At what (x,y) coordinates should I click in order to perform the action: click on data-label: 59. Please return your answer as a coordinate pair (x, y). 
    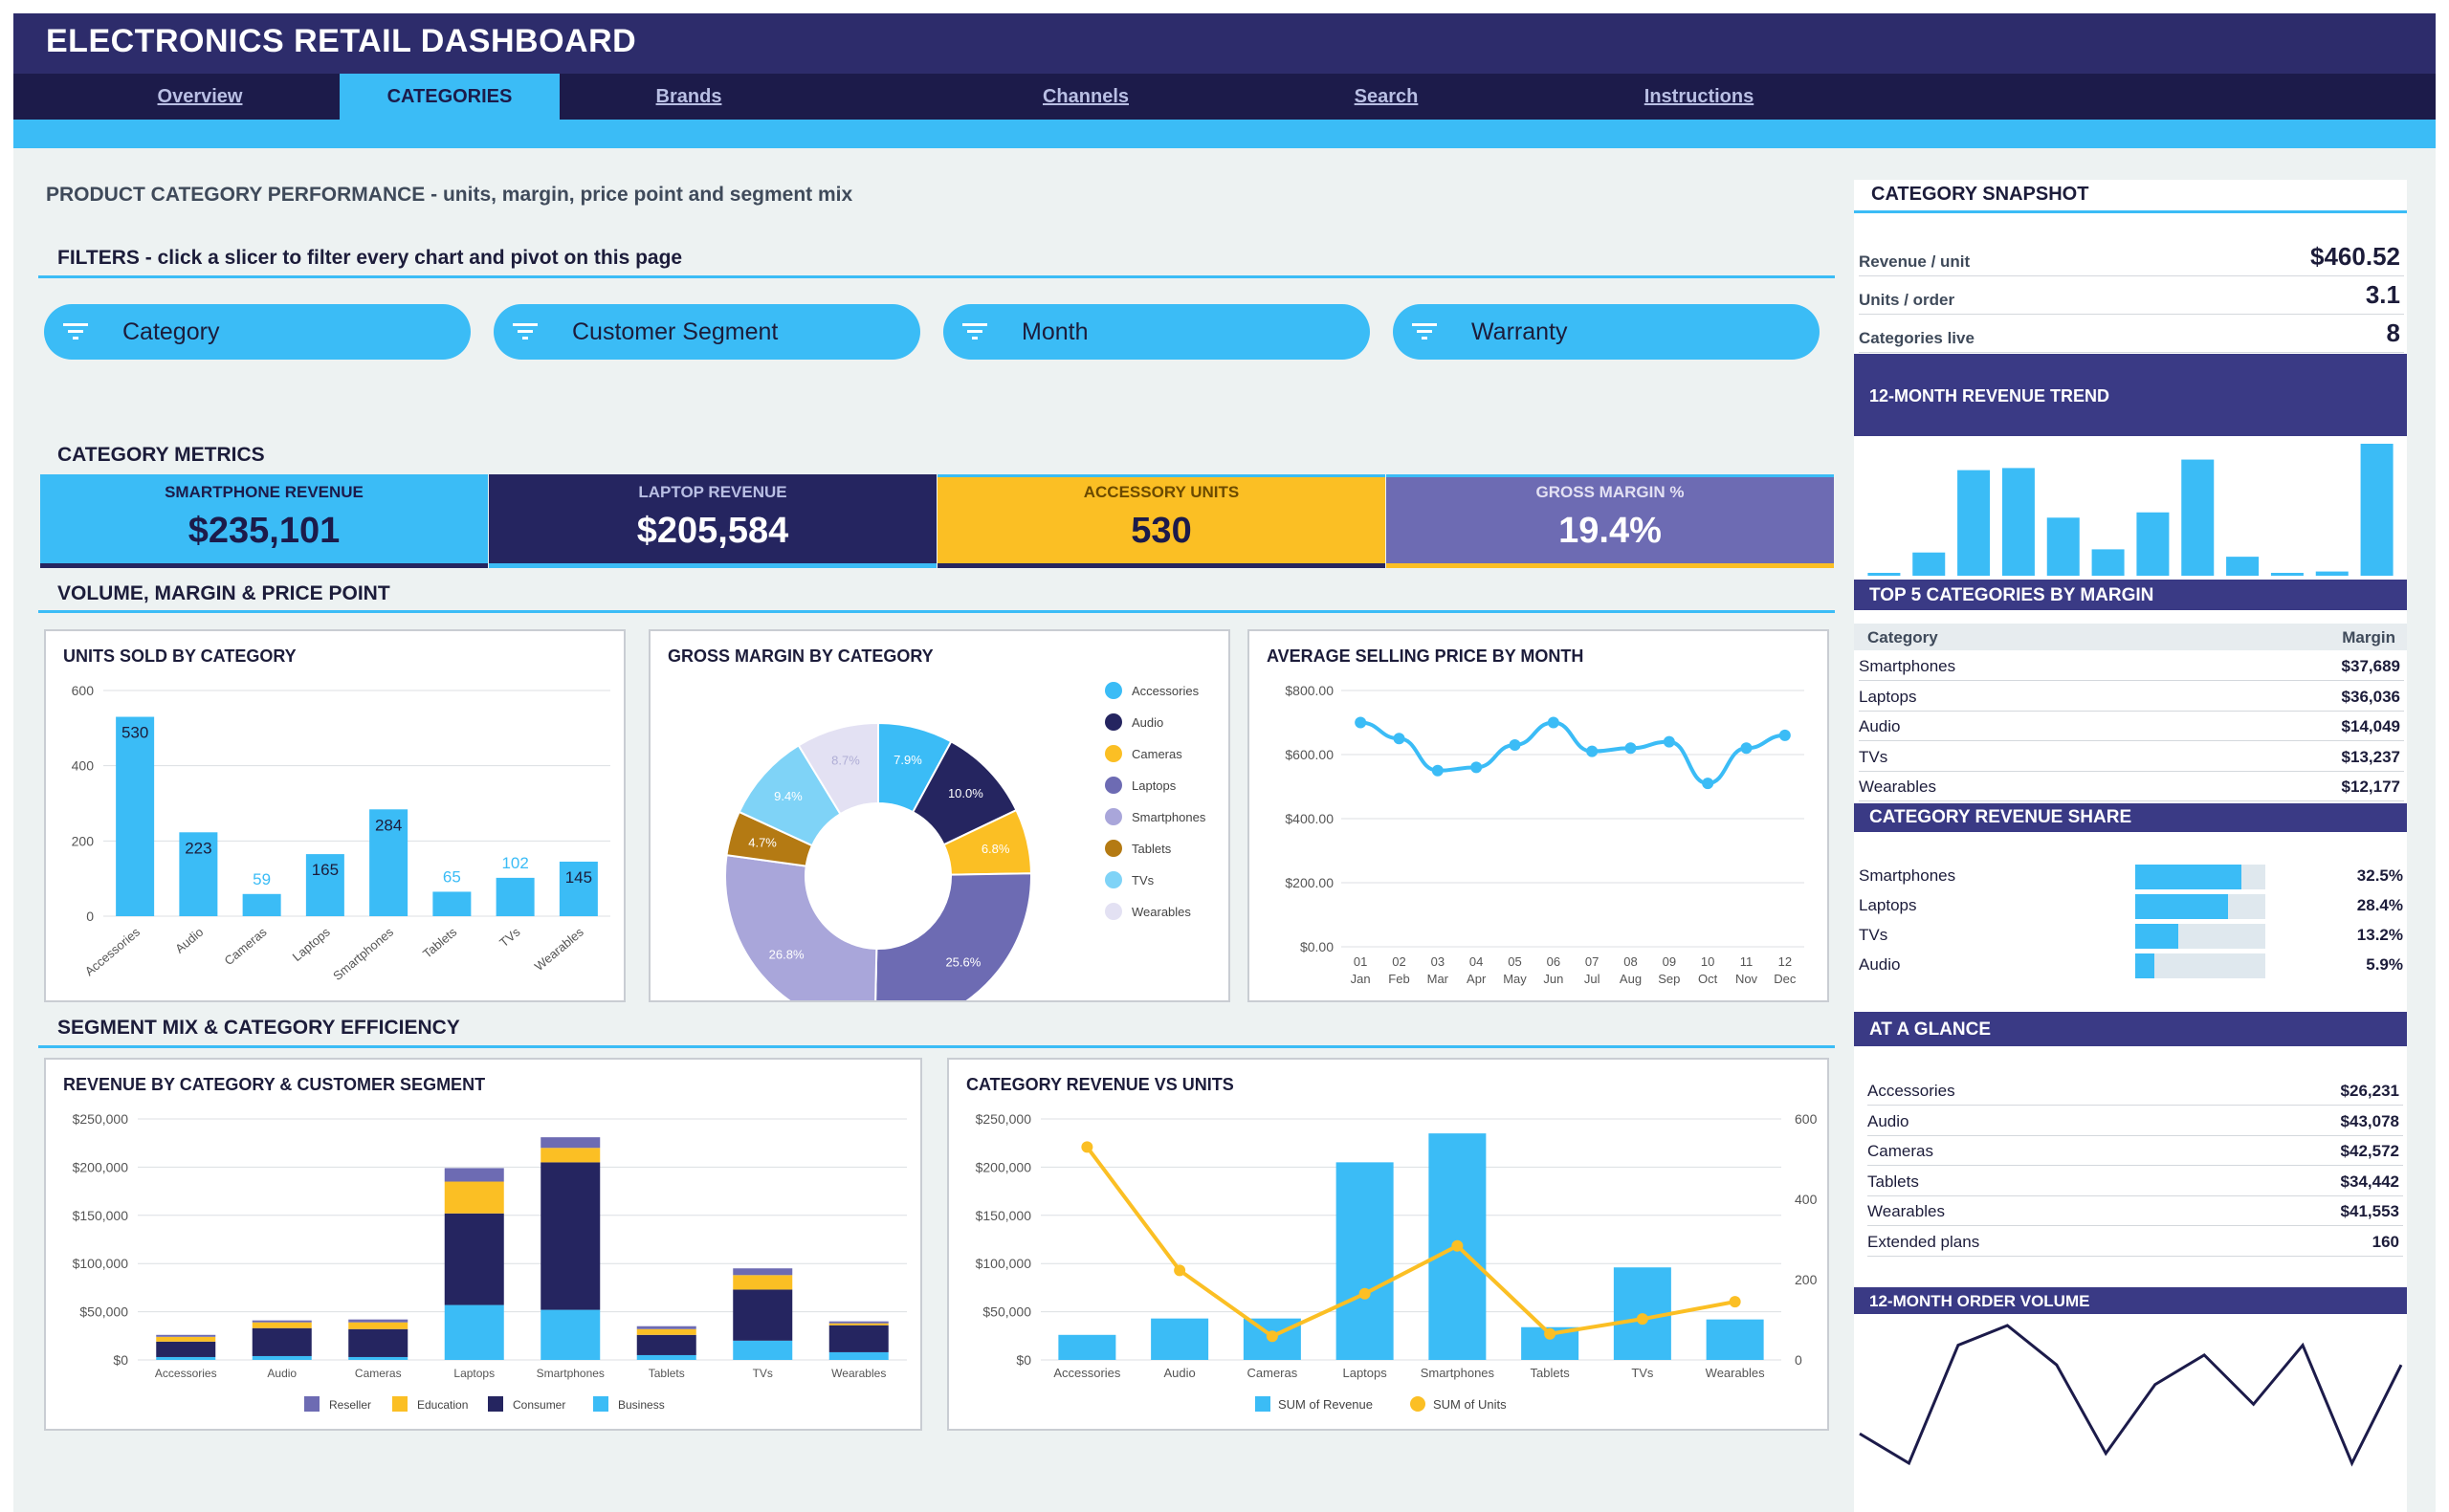
    Looking at the image, I should click on (262, 879).